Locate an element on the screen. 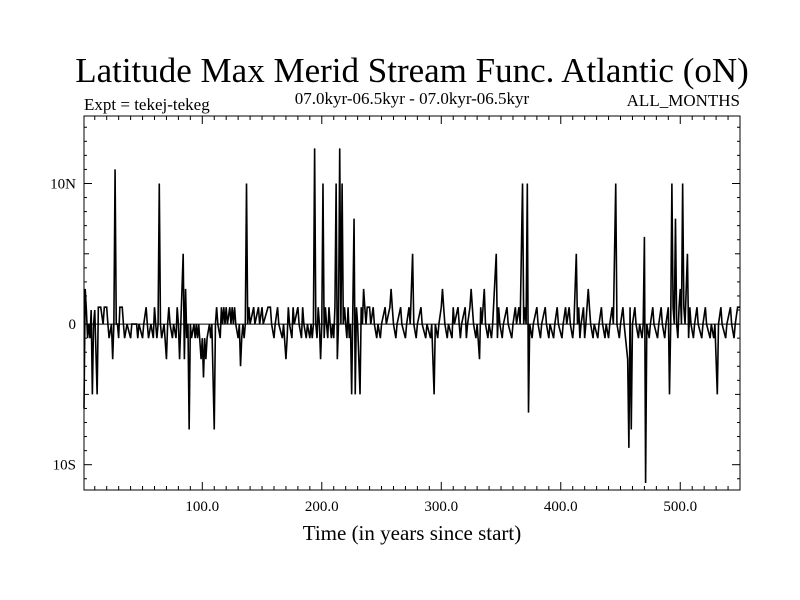 The height and width of the screenshot is (600, 800). x-tick-label: 200.0 is located at coordinates (322, 507).